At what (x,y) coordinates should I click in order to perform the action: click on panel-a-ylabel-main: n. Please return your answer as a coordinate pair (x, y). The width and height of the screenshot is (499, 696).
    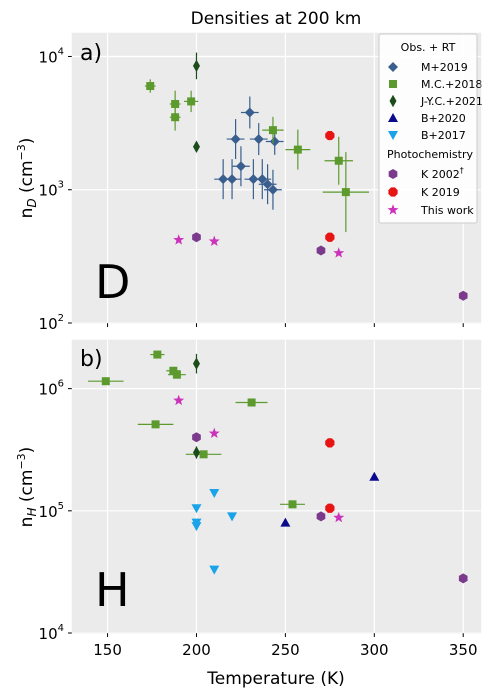
    Looking at the image, I should click on (27, 213).